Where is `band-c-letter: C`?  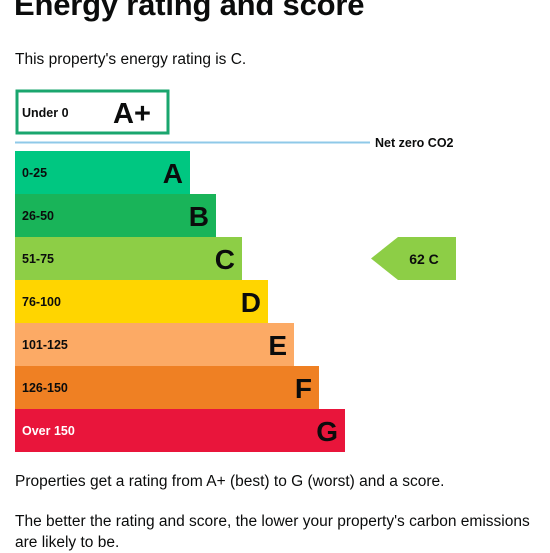 band-c-letter: C is located at coordinates (225, 259).